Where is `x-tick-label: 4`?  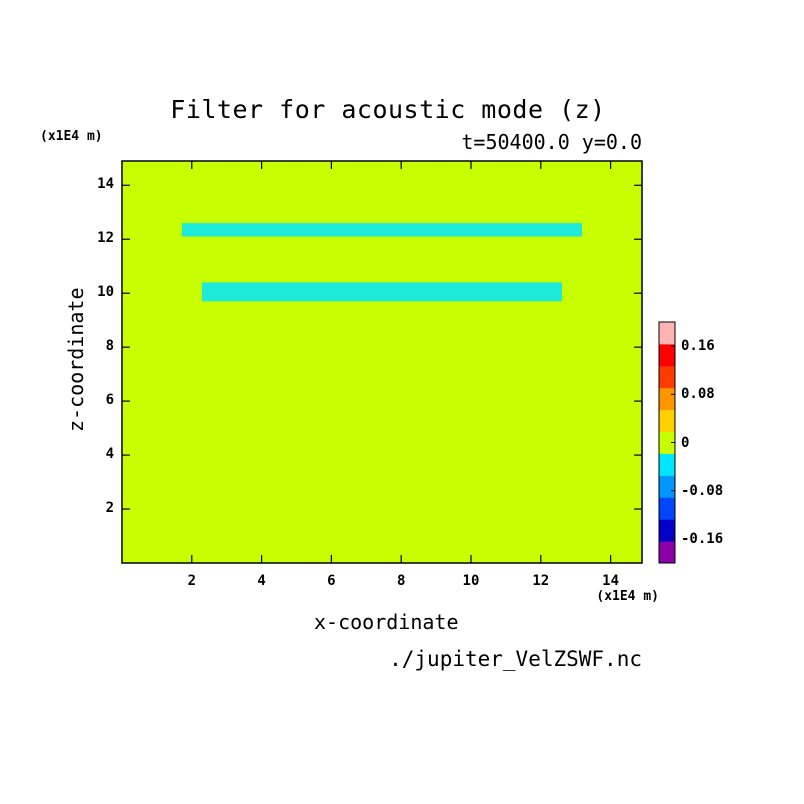
x-tick-label: 4 is located at coordinates (261, 581).